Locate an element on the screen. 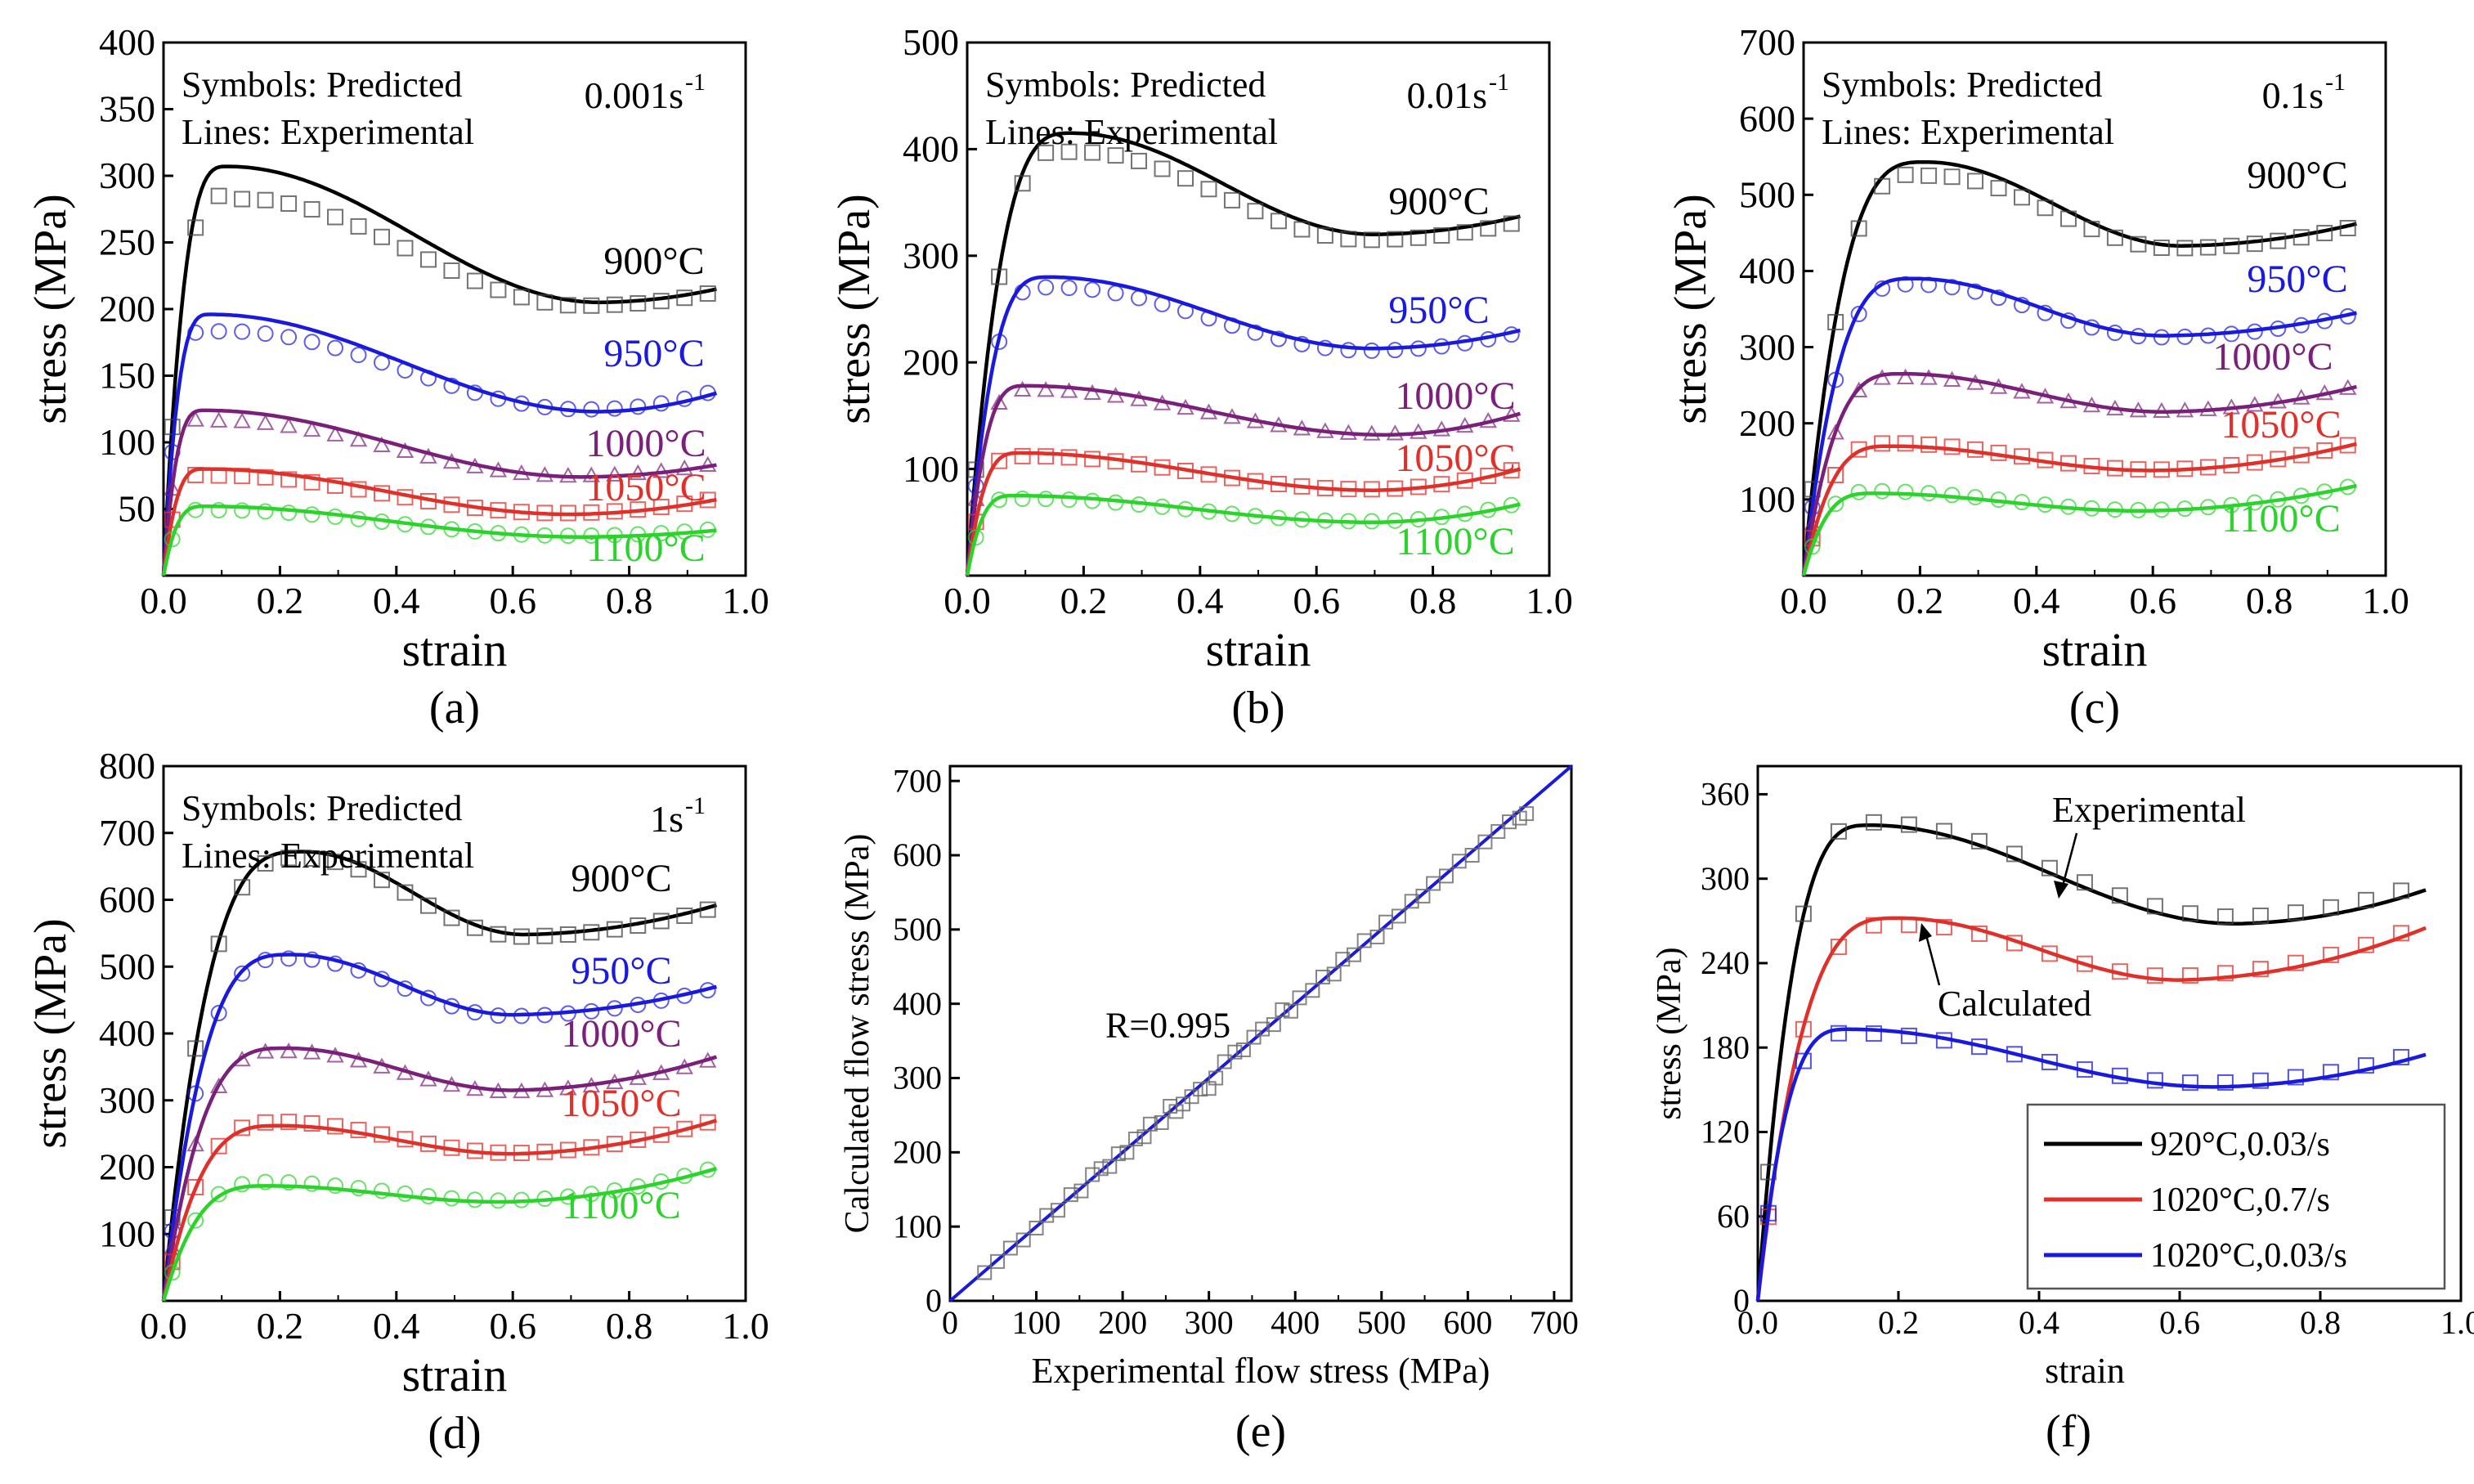 The width and height of the screenshot is (2474, 1484). legend-label-1: 1020°C,0.7/s is located at coordinates (2240, 1200).